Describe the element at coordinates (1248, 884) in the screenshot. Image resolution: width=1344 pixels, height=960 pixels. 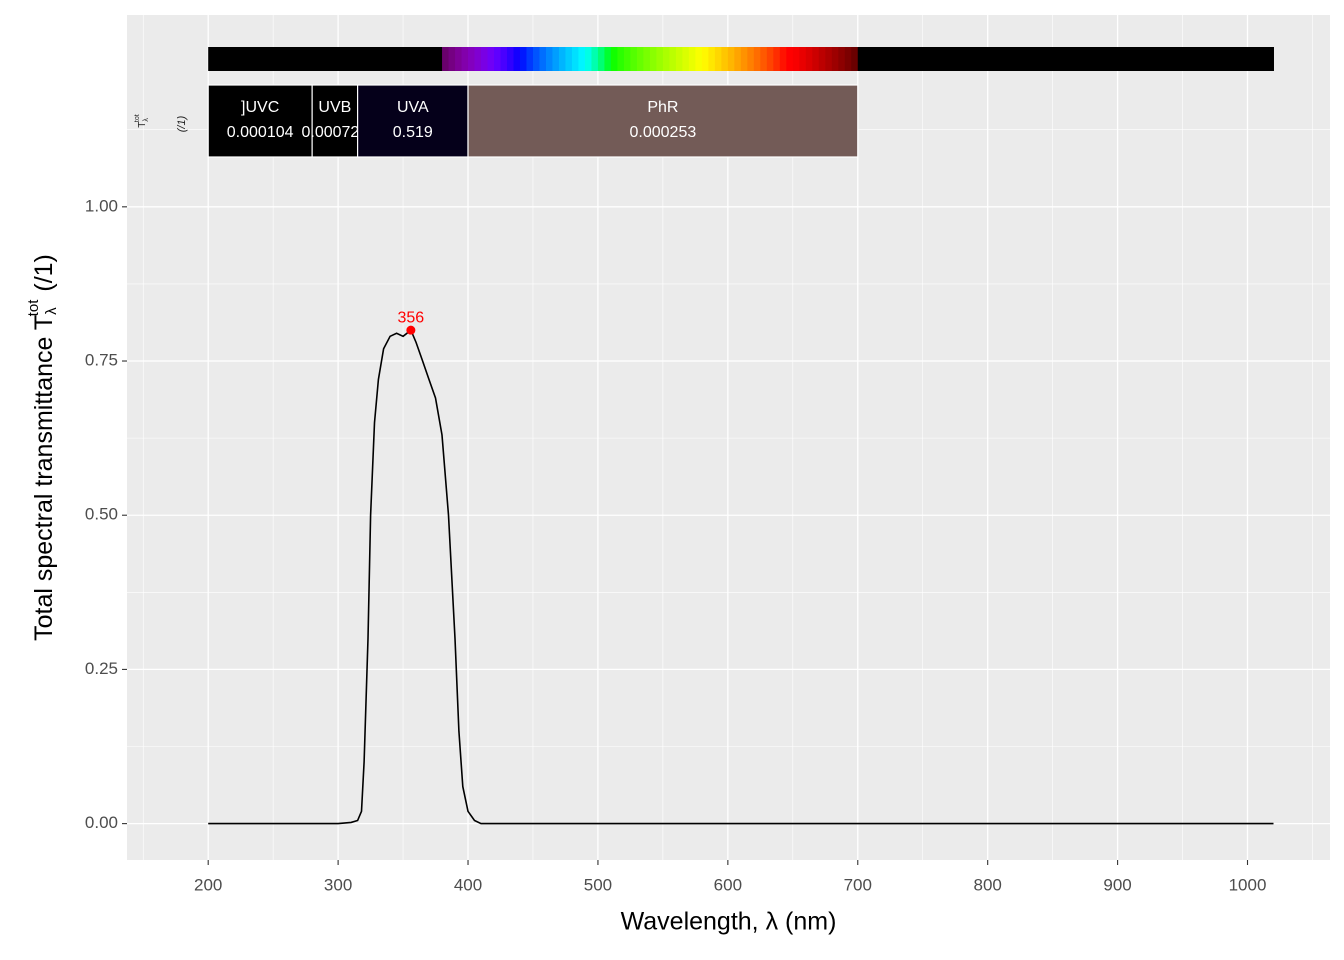
I see `x-tick-label: 1000` at that location.